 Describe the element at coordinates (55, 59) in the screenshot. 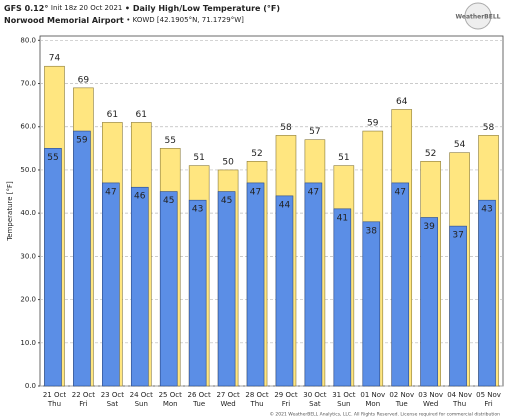

I see `high-label: 74` at that location.